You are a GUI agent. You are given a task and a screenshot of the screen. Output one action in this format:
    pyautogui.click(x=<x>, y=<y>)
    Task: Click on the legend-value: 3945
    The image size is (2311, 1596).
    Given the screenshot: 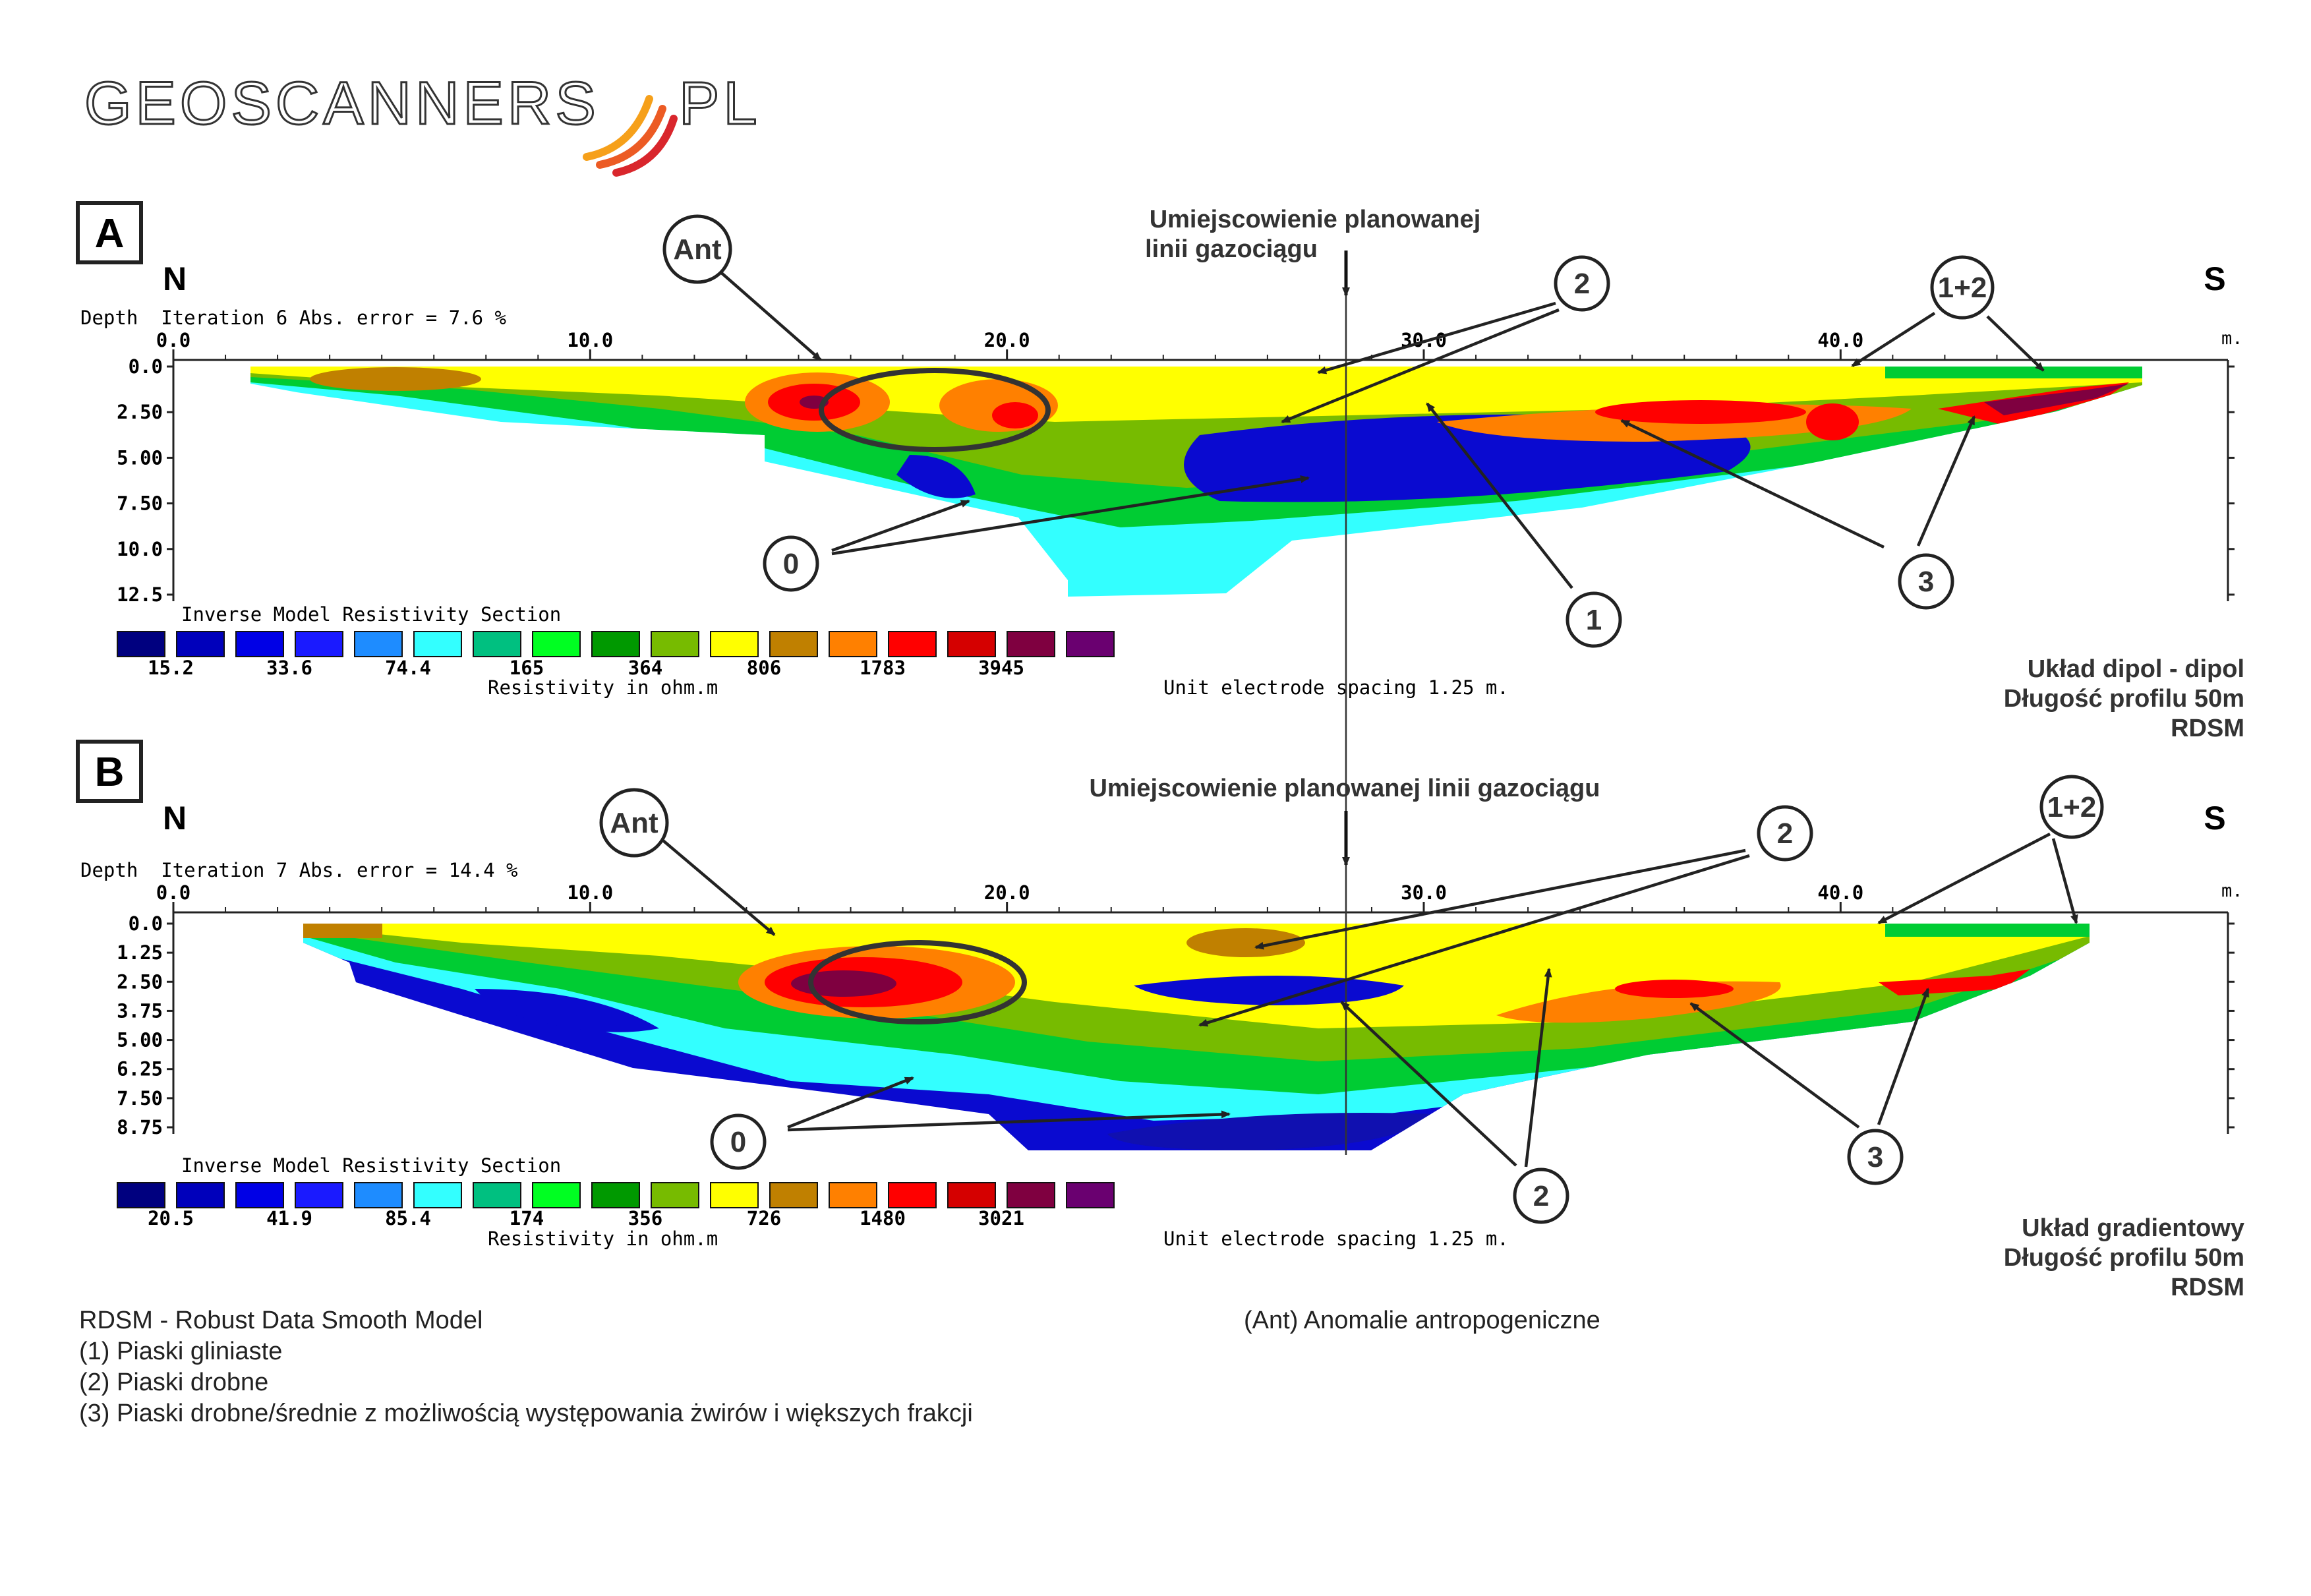 What is the action you would take?
    pyautogui.click(x=1001, y=668)
    